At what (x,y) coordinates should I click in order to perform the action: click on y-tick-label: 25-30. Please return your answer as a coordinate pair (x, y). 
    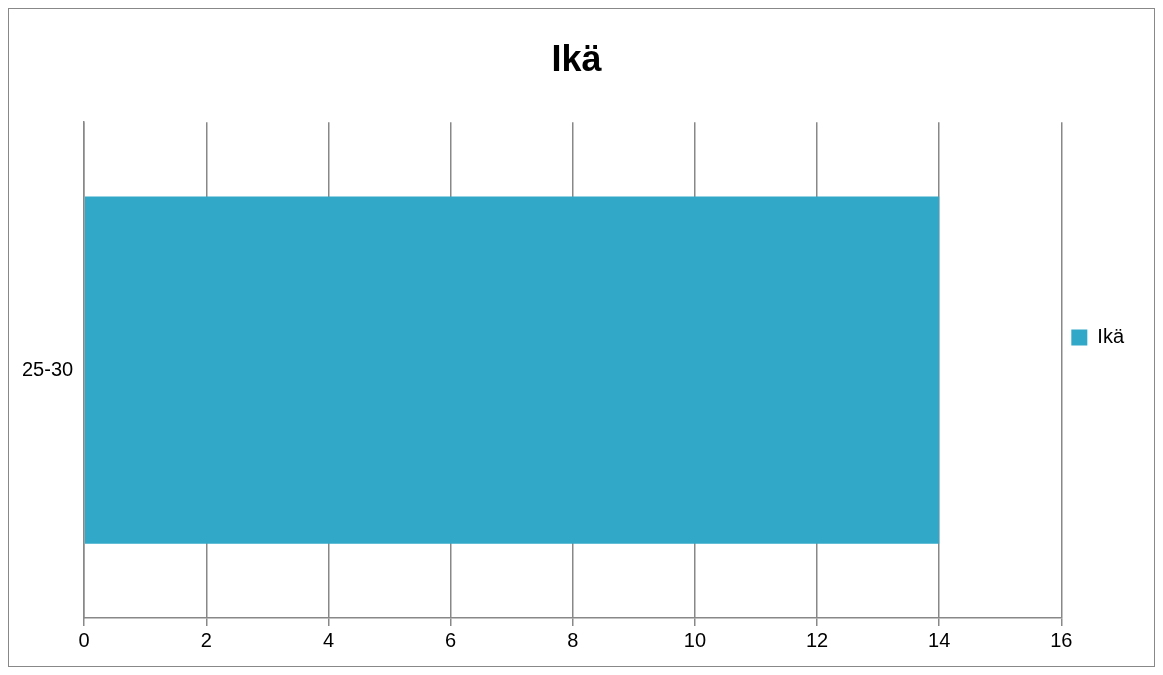
    Looking at the image, I should click on (48, 368).